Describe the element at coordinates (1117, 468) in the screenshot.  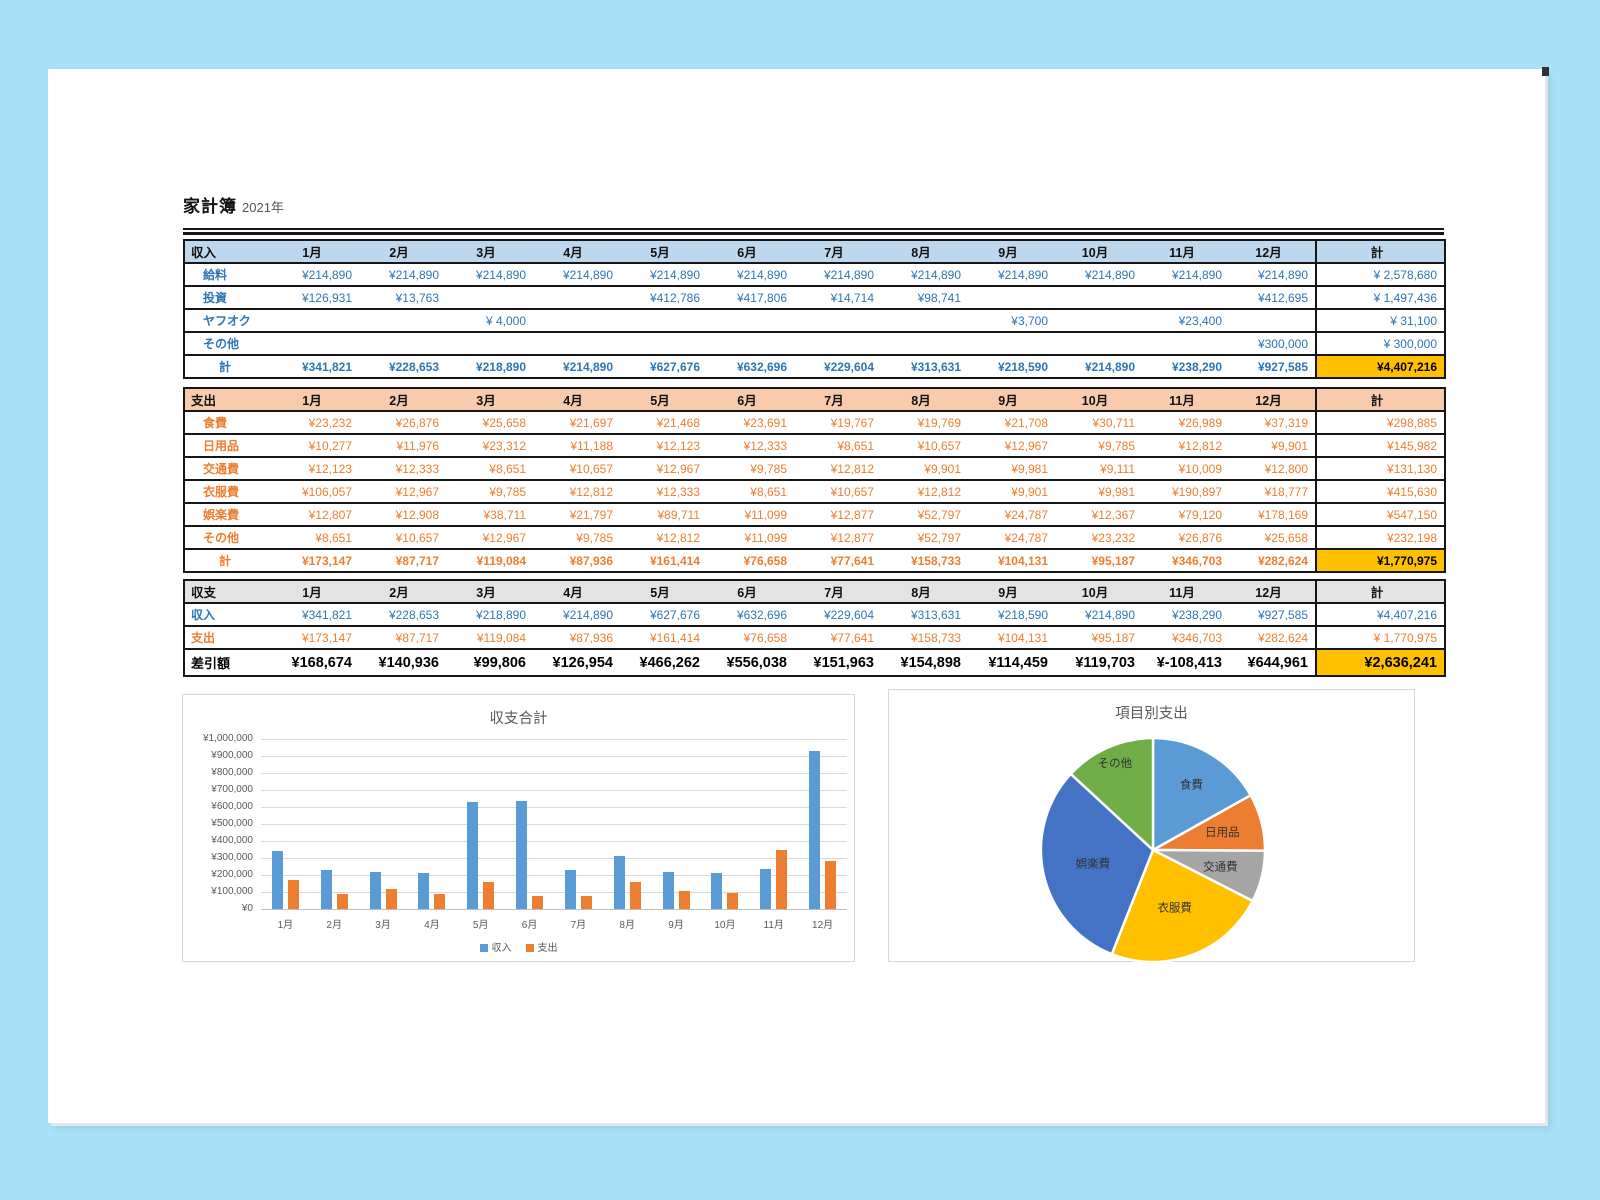
I see `table-cell: ¥9,111` at that location.